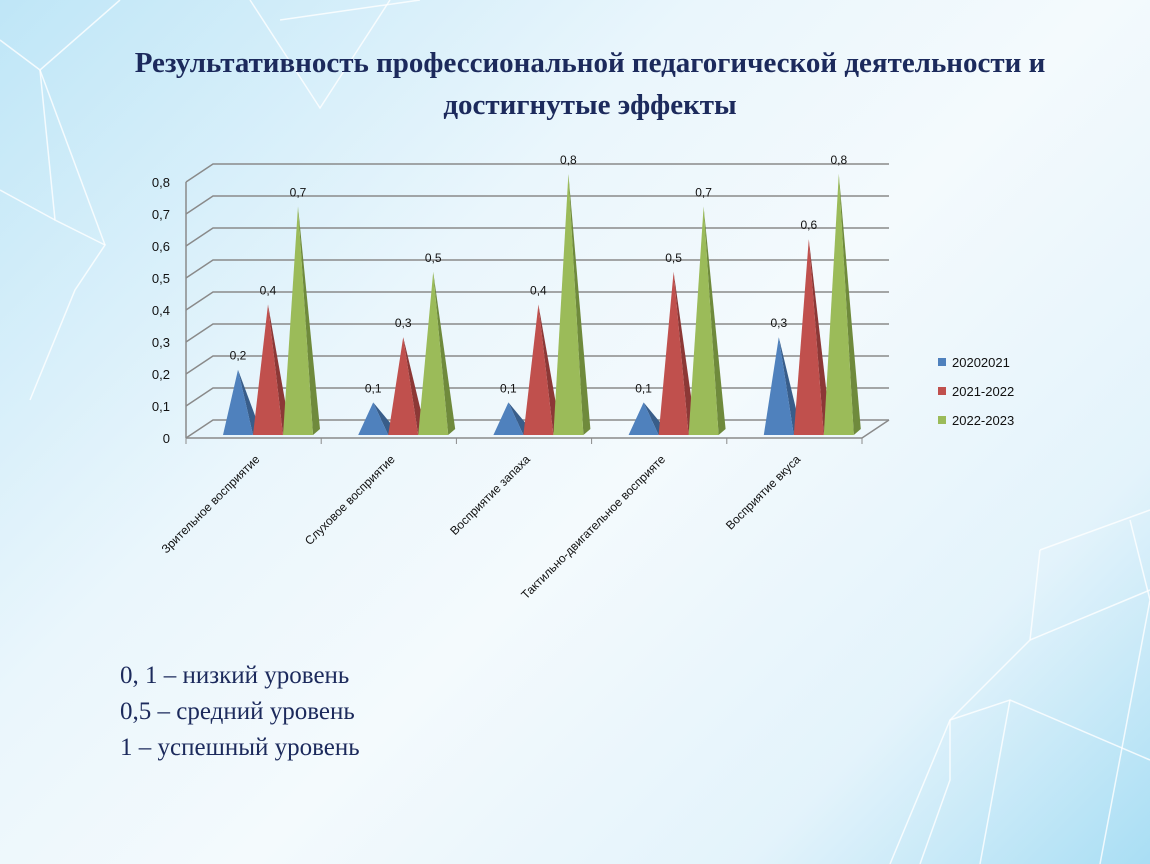 The image size is (1150, 864). What do you see at coordinates (593, 527) in the screenshot?
I see `category-label: Тактильно-двигательное восприяте` at bounding box center [593, 527].